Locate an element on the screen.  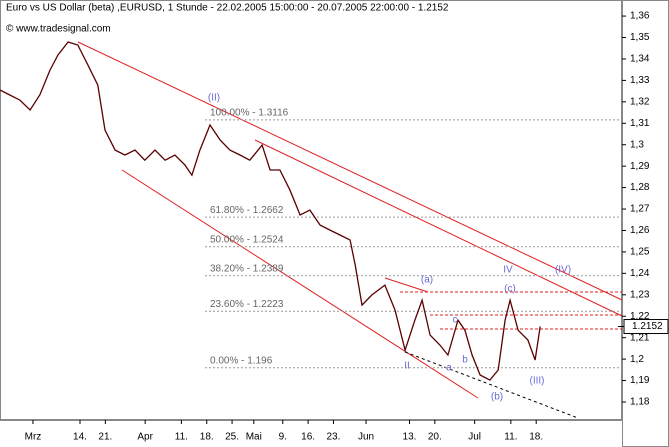
fib-label: 23.60% - 1.2223 is located at coordinates (247, 304).